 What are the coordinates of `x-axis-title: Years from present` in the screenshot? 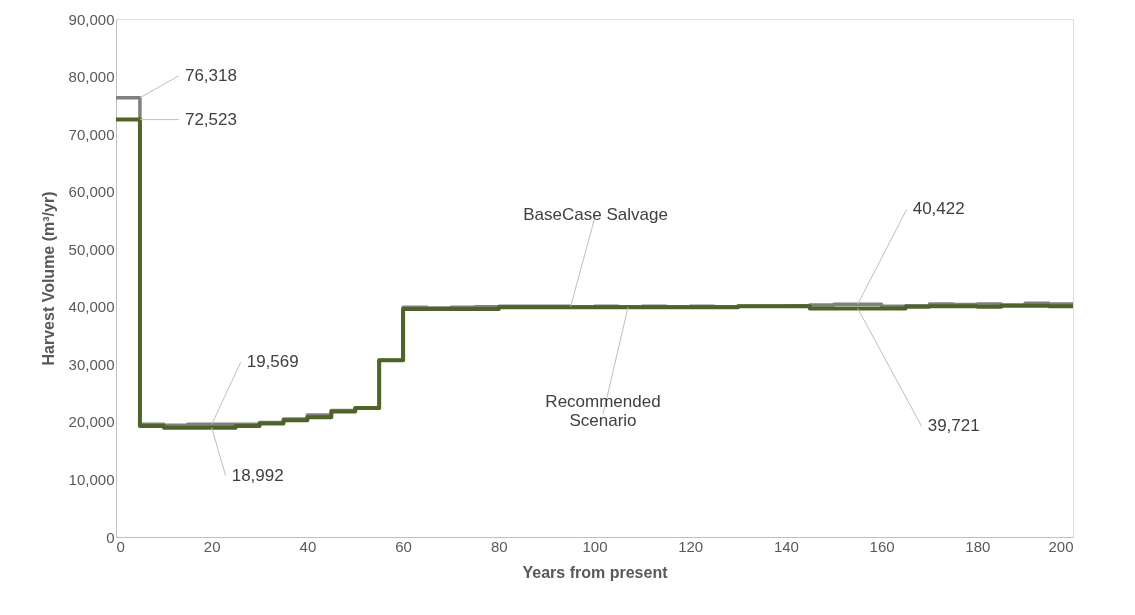 It's located at (595, 572).